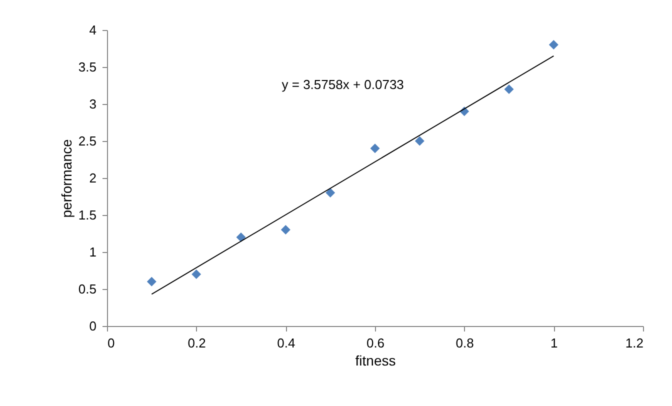  Describe the element at coordinates (197, 343) in the screenshot. I see `x-tick-label: 0.2` at that location.